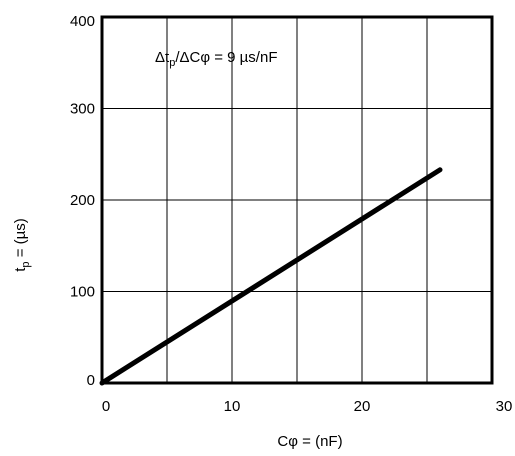 The width and height of the screenshot is (515, 456). I want to click on y-axis-label: tp = (µs), so click(22, 245).